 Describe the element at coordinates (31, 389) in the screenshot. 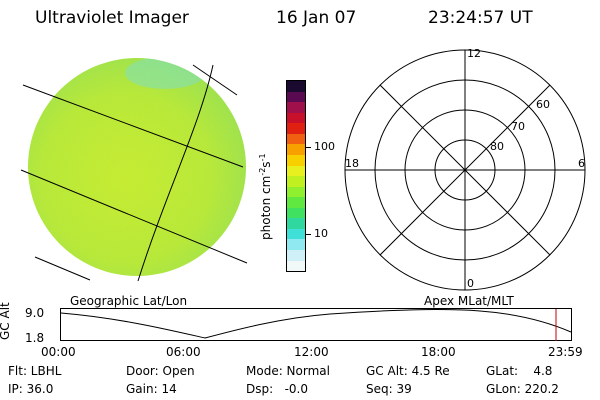

I see `status-ip: IP: 36.0` at that location.